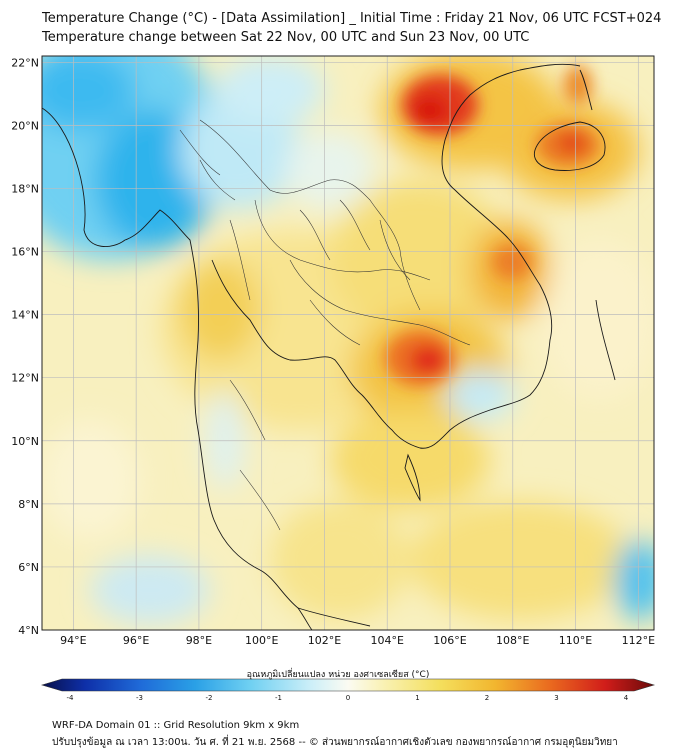 This screenshot has width=676, height=756. I want to click on lat-tick-label: 8°N, so click(28, 504).